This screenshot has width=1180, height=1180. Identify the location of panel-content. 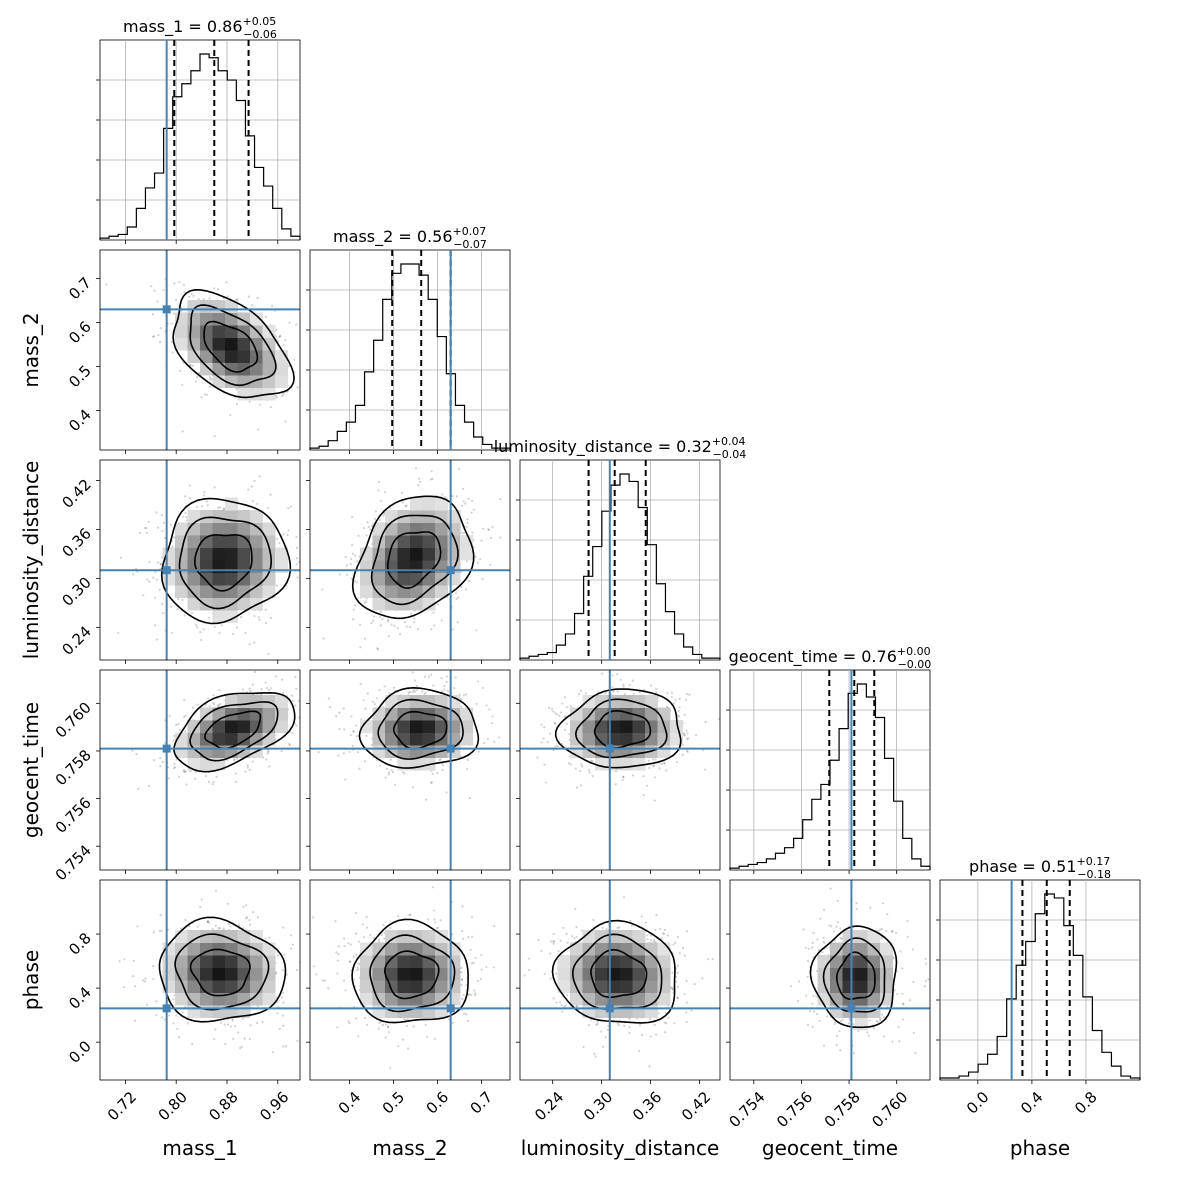
(208, 565).